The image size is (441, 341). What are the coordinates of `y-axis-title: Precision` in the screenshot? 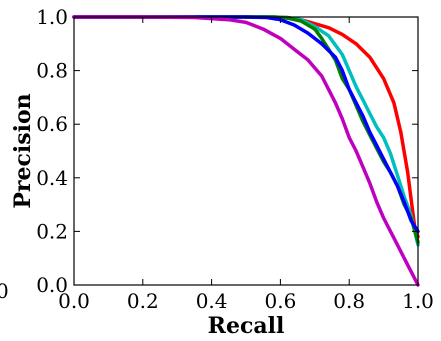 It's located at (23, 150).